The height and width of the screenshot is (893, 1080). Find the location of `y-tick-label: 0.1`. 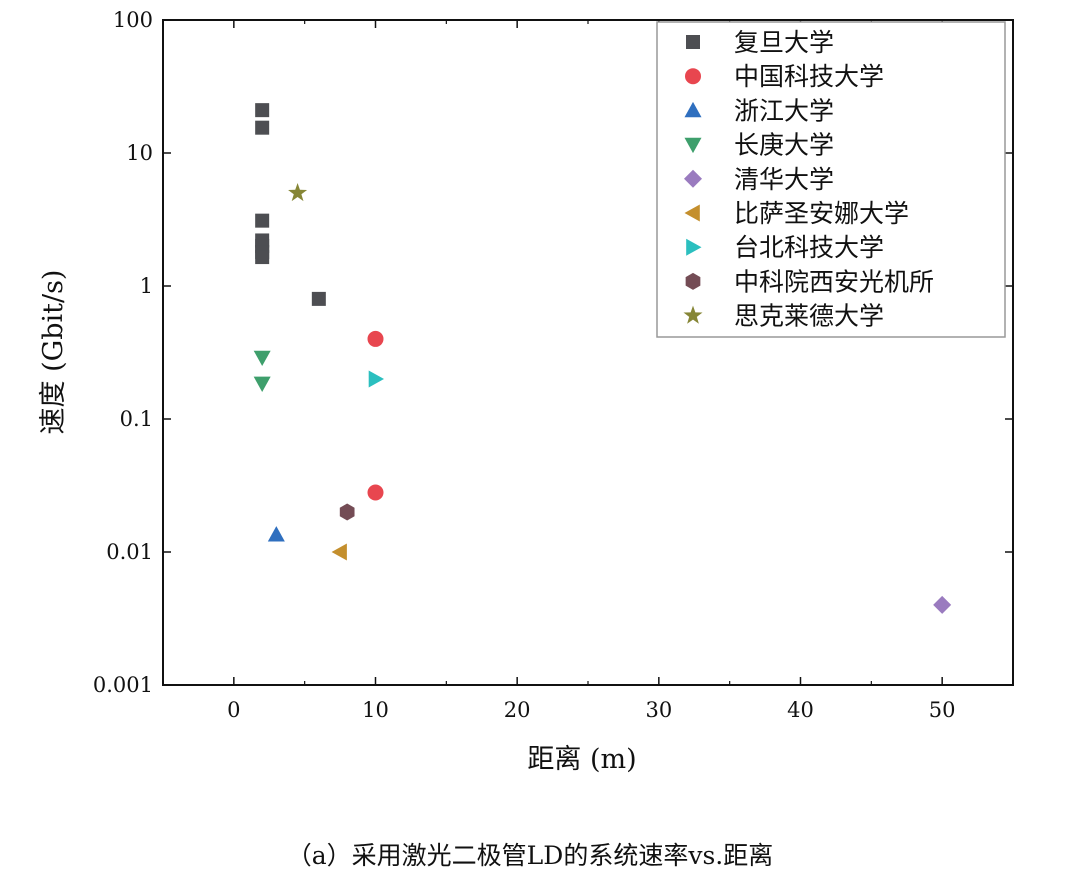

y-tick-label: 0.1 is located at coordinates (136, 419).